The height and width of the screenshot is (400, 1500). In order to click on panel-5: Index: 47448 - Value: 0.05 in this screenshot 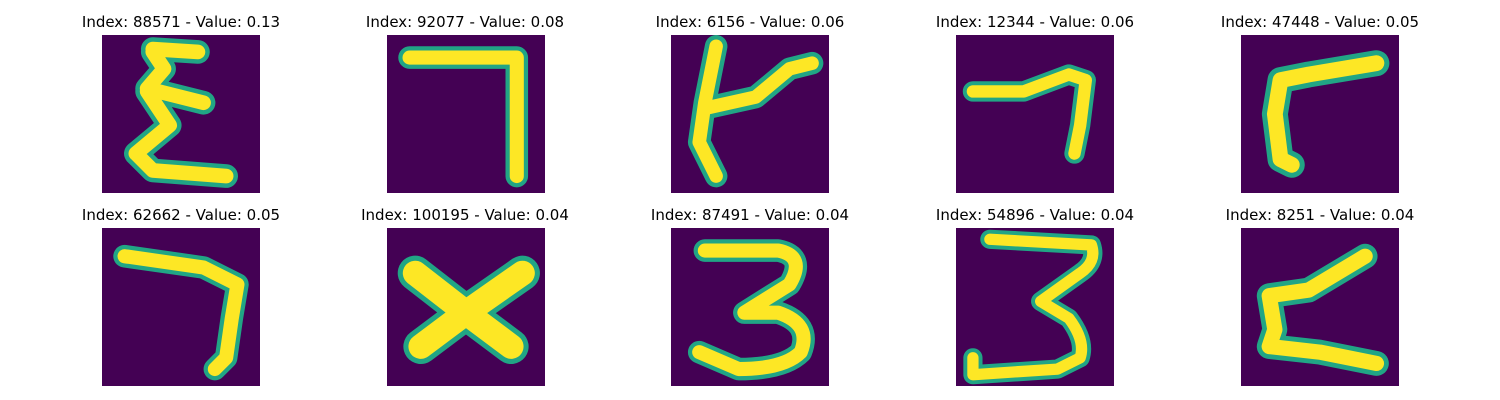, I will do `click(1320, 105)`.